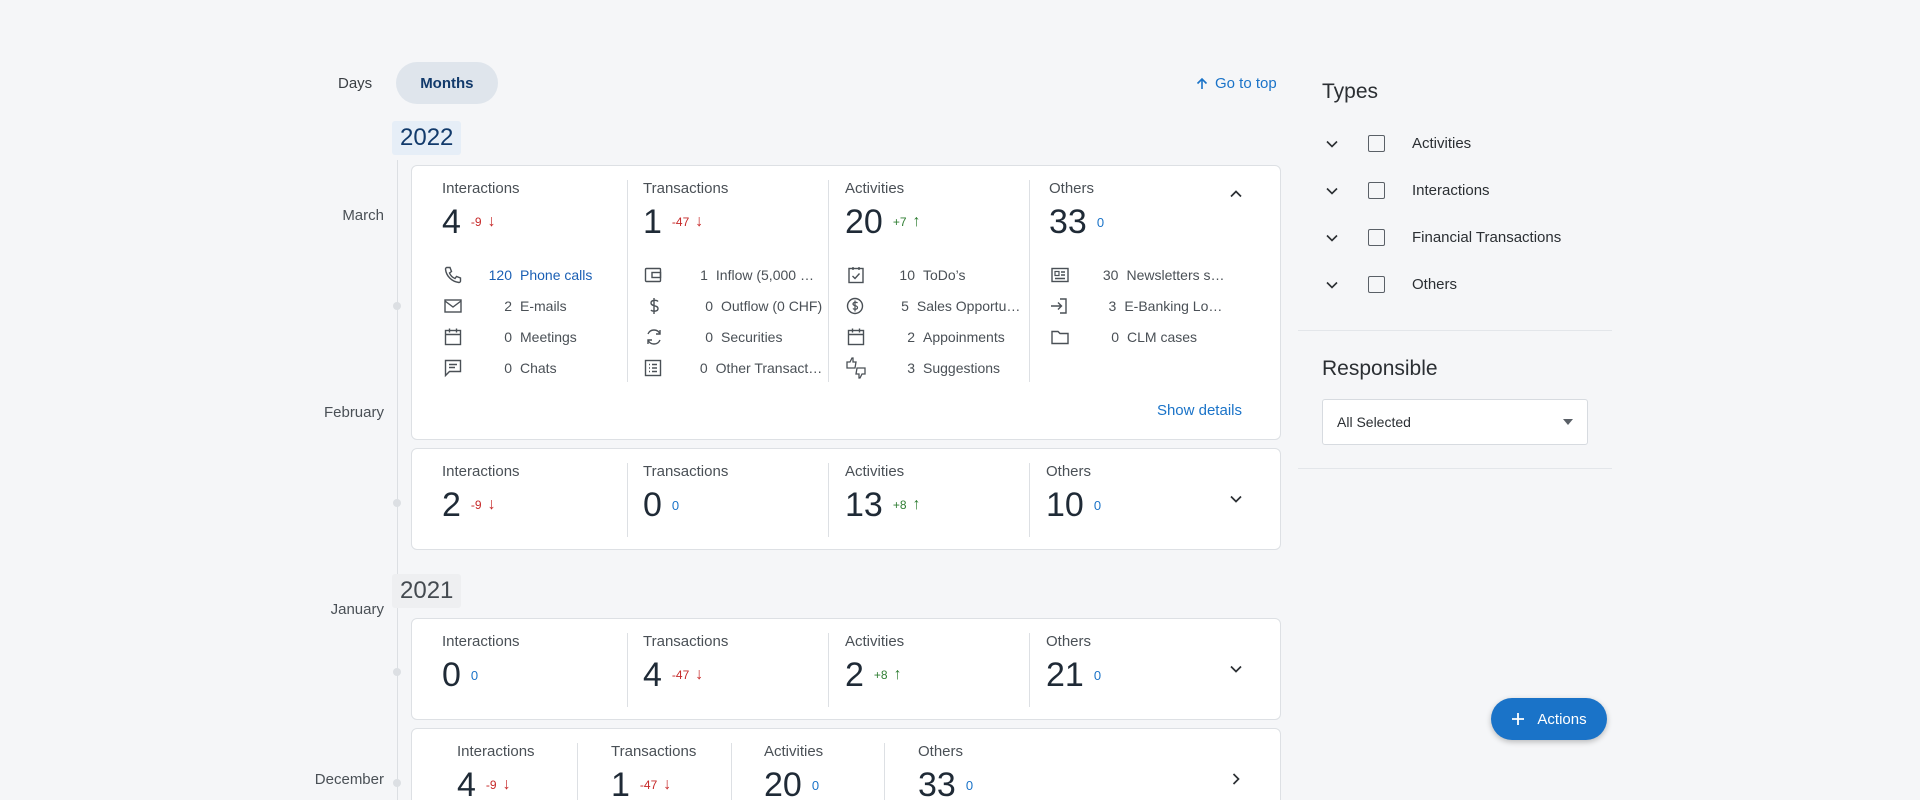 Image resolution: width=1920 pixels, height=800 pixels. I want to click on list-item: 0 Other Transactions, so click(733, 367).